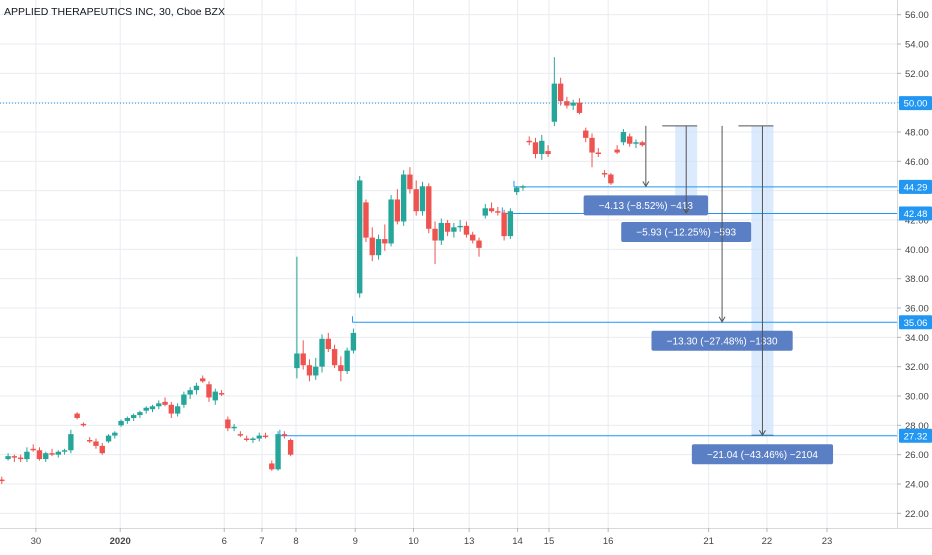 Image resolution: width=932 pixels, height=555 pixels. What do you see at coordinates (917, 250) in the screenshot?
I see `y-tick-label: 40.00` at bounding box center [917, 250].